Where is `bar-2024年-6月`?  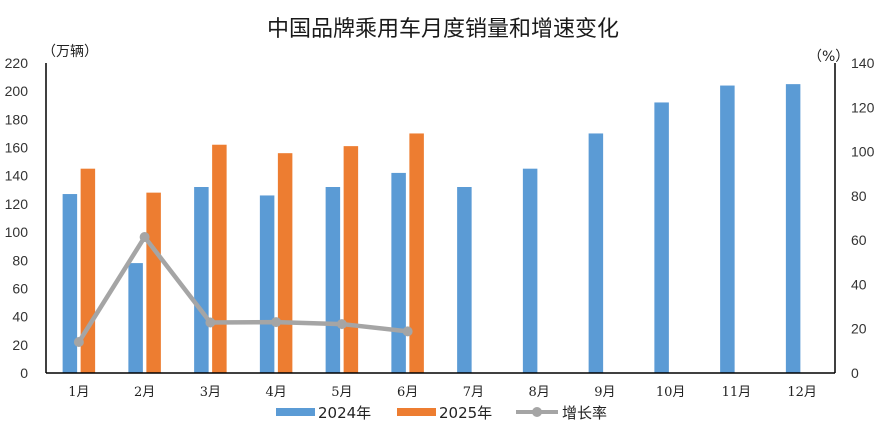
bar-2024年-6月 is located at coordinates (398, 272).